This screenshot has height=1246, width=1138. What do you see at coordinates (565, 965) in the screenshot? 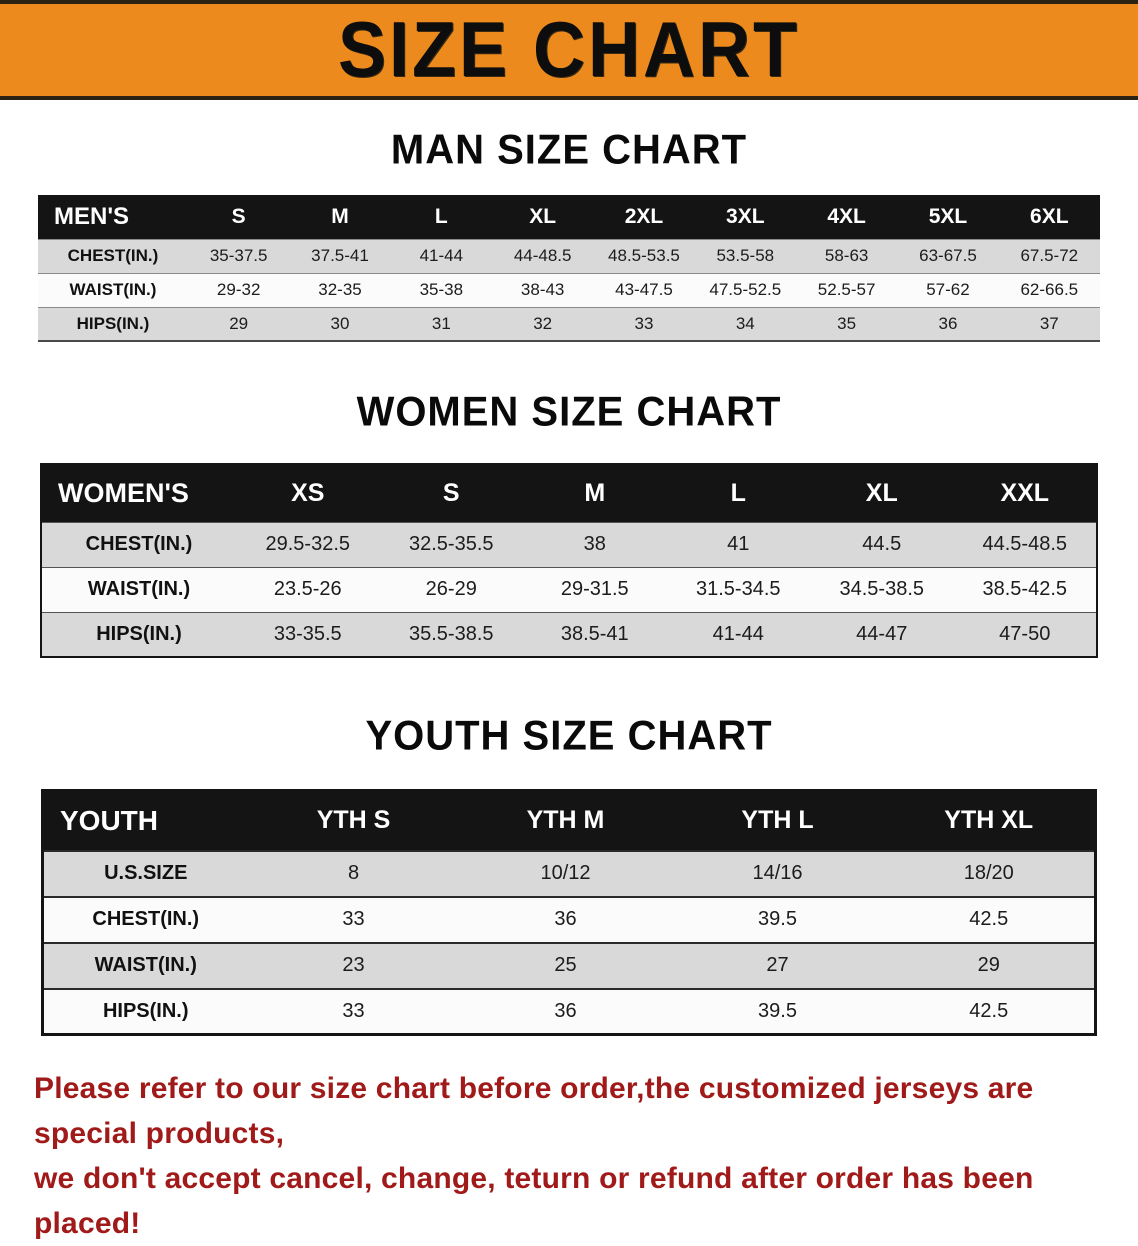
I see `measurement-value: 25` at bounding box center [565, 965].